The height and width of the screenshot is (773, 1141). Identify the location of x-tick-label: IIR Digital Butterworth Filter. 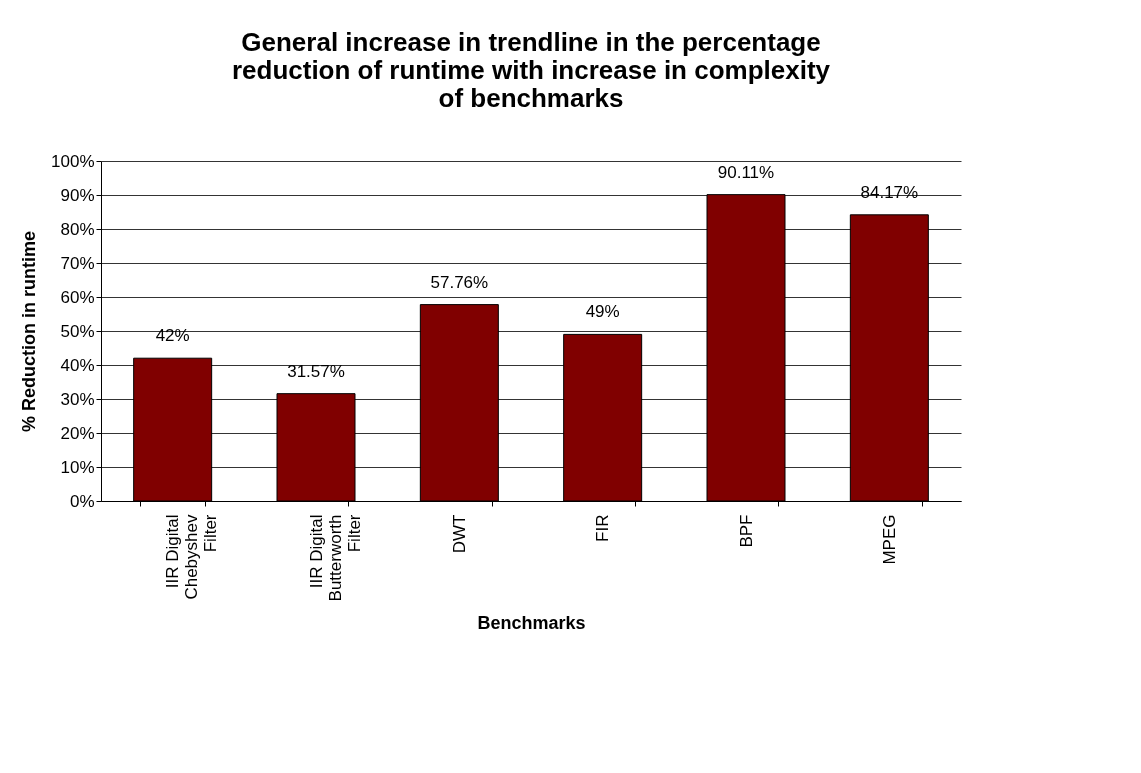
(335, 558).